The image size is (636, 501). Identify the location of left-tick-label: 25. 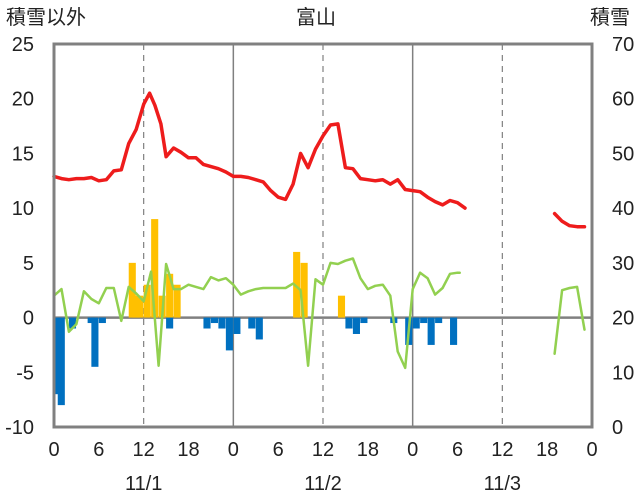
(23, 45).